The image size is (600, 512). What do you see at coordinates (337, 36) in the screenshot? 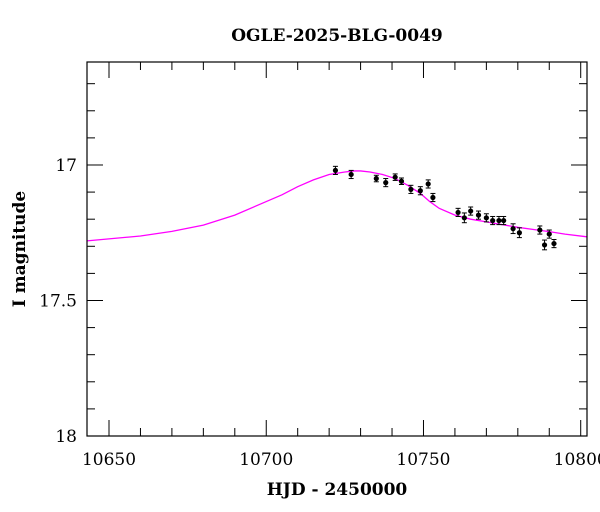
I see `chart-title: OGLE-2025-BLG-0049` at bounding box center [337, 36].